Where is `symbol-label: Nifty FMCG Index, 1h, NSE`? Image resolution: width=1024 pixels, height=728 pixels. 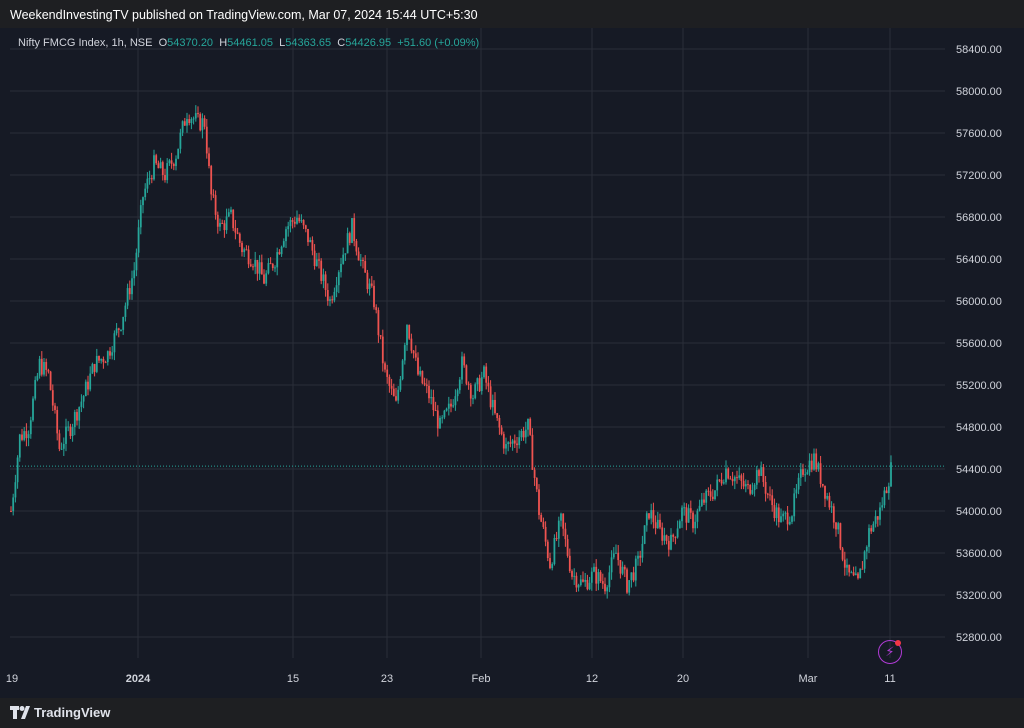
symbol-label: Nifty FMCG Index, 1h, NSE is located at coordinates (85, 43).